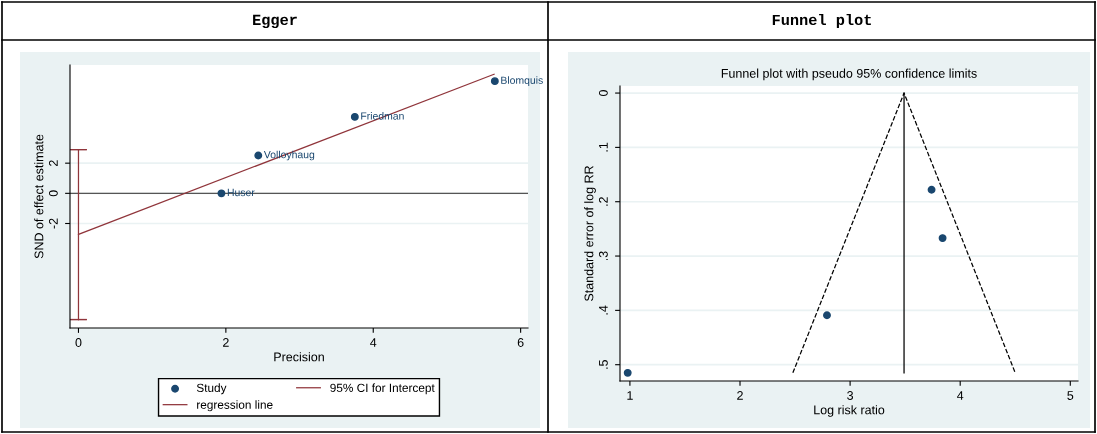 The image size is (1097, 434). What do you see at coordinates (849, 411) in the screenshot?
I see `x-axis-title: Log risk ratio` at bounding box center [849, 411].